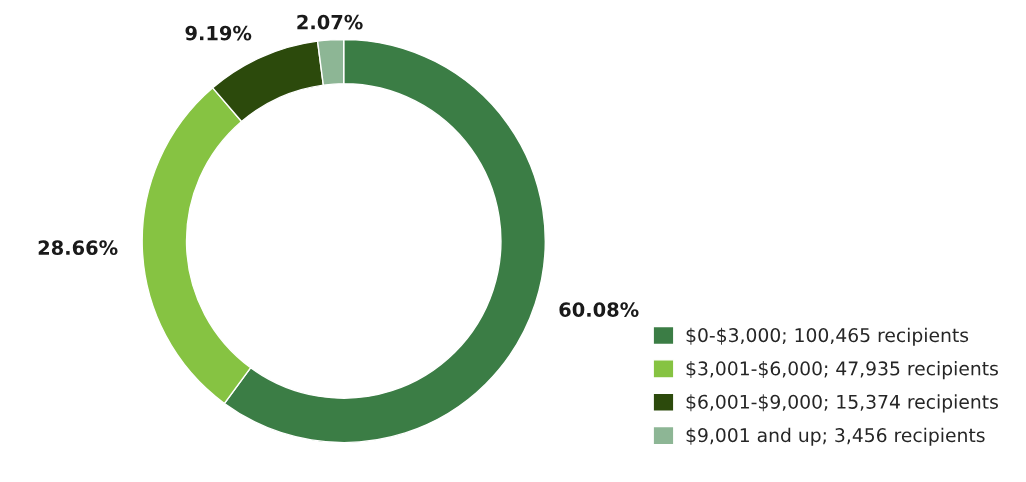 The image size is (1026, 482). What do you see at coordinates (330, 22) in the screenshot?
I see `data-label: 2.07%` at bounding box center [330, 22].